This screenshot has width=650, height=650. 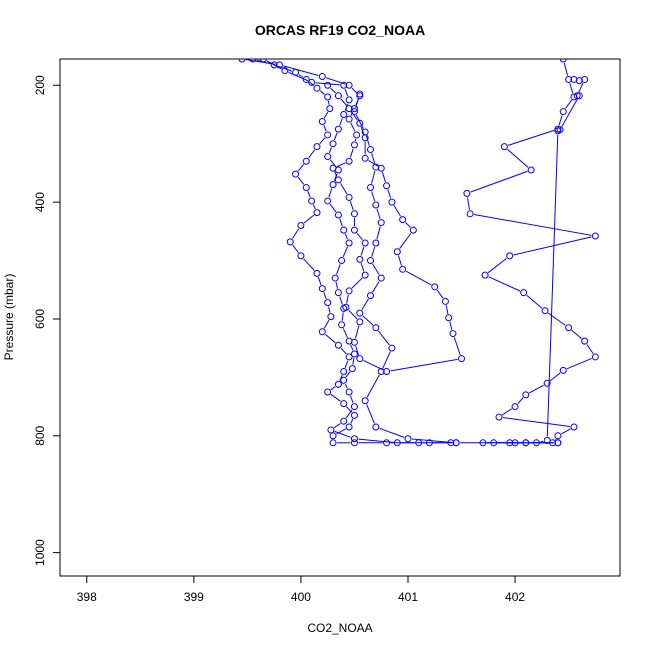 I want to click on series-5-segment, so click(x=552, y=285).